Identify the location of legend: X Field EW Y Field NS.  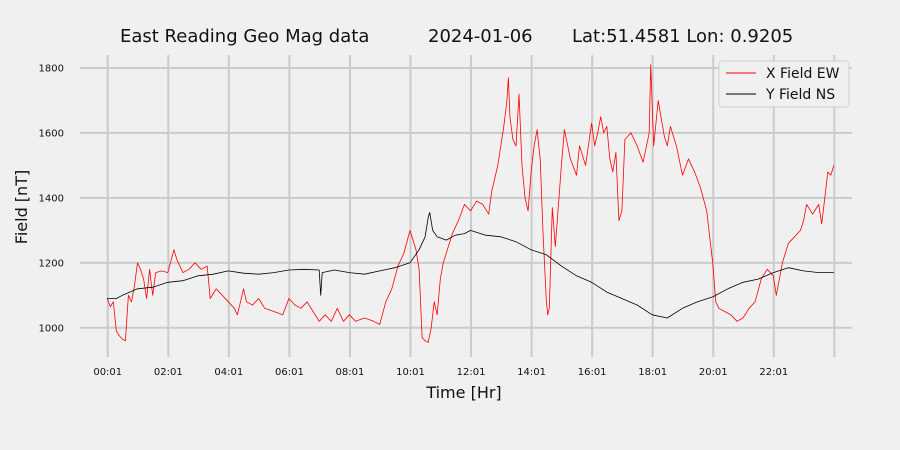
(784, 84).